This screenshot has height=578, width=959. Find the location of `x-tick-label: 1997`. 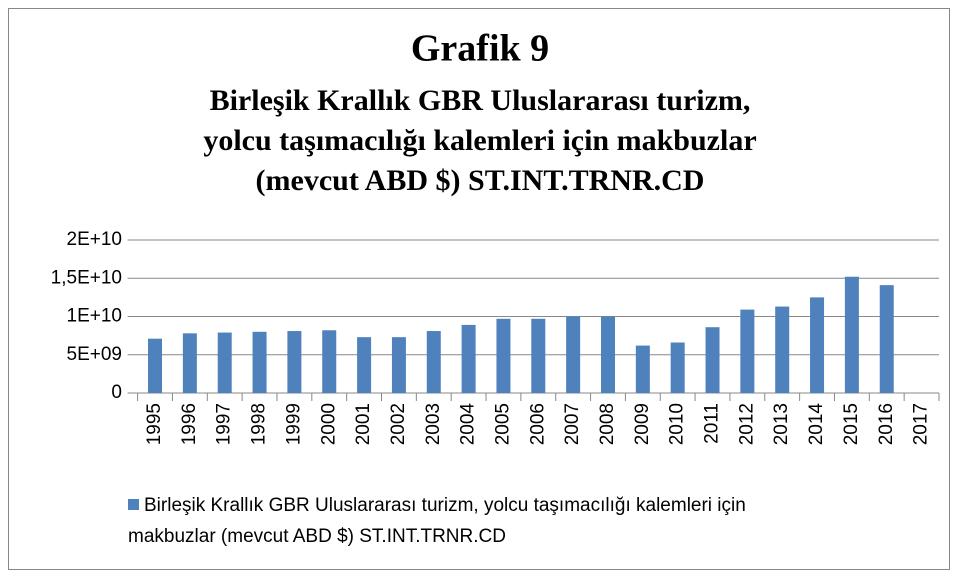

x-tick-label: 1997 is located at coordinates (224, 424).